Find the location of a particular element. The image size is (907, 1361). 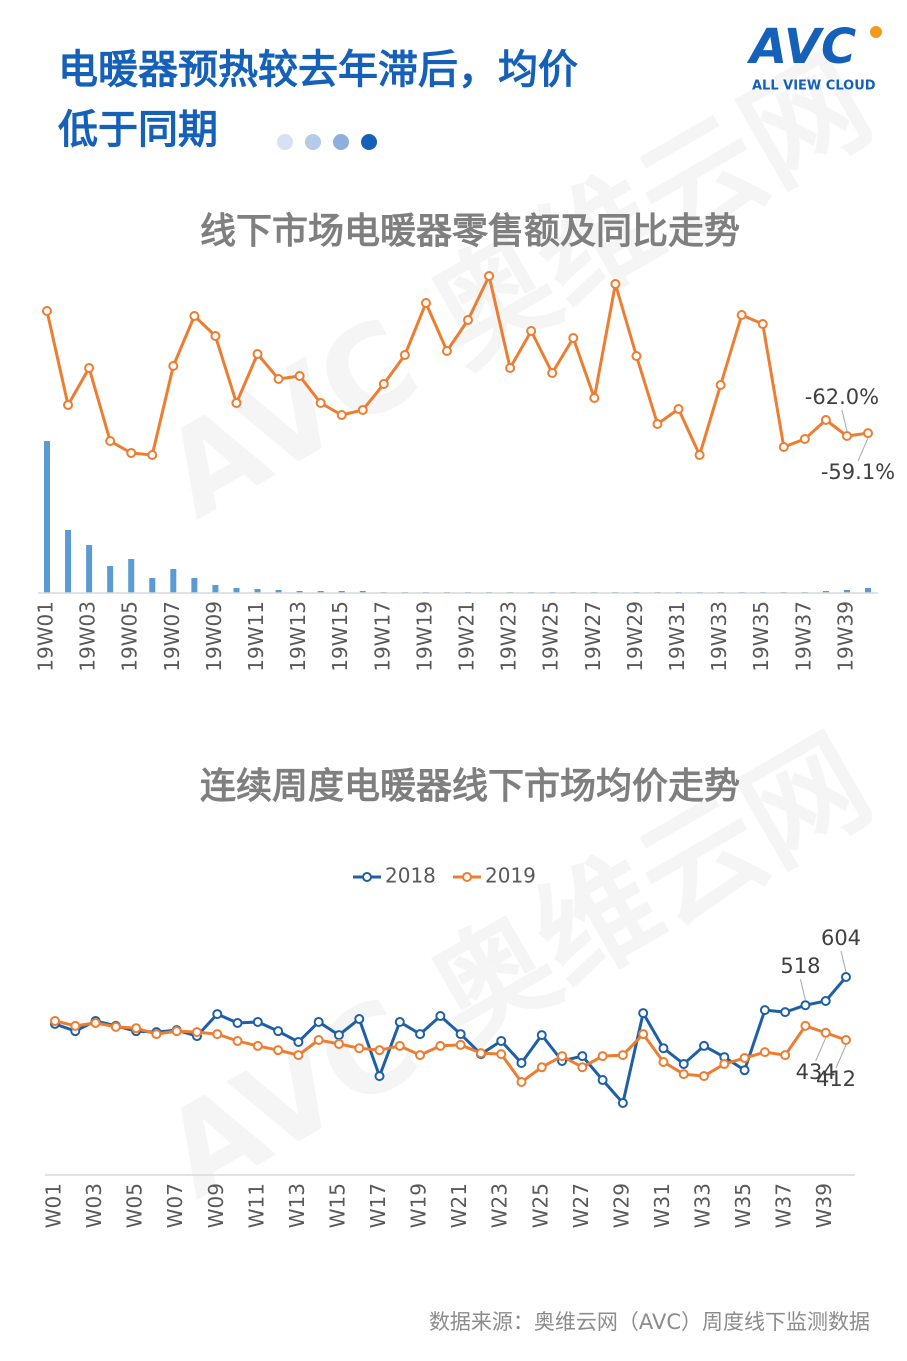

logo-dot is located at coordinates (876, 32).